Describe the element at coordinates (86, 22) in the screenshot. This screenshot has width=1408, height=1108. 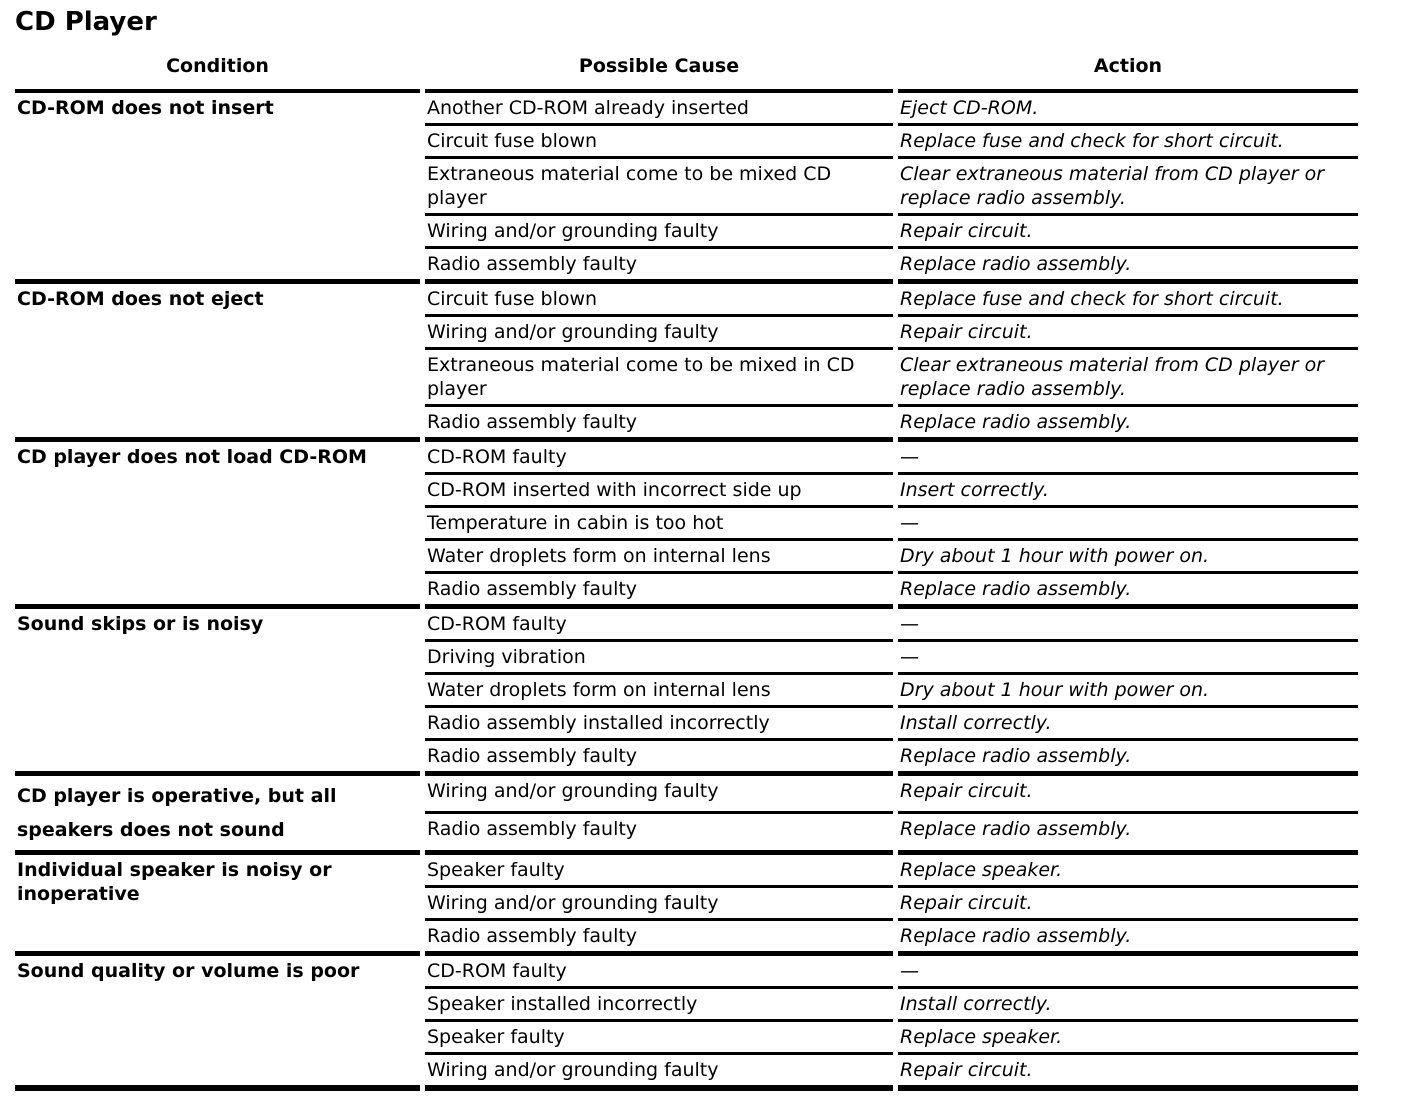
I see `page-title: CD Player` at that location.